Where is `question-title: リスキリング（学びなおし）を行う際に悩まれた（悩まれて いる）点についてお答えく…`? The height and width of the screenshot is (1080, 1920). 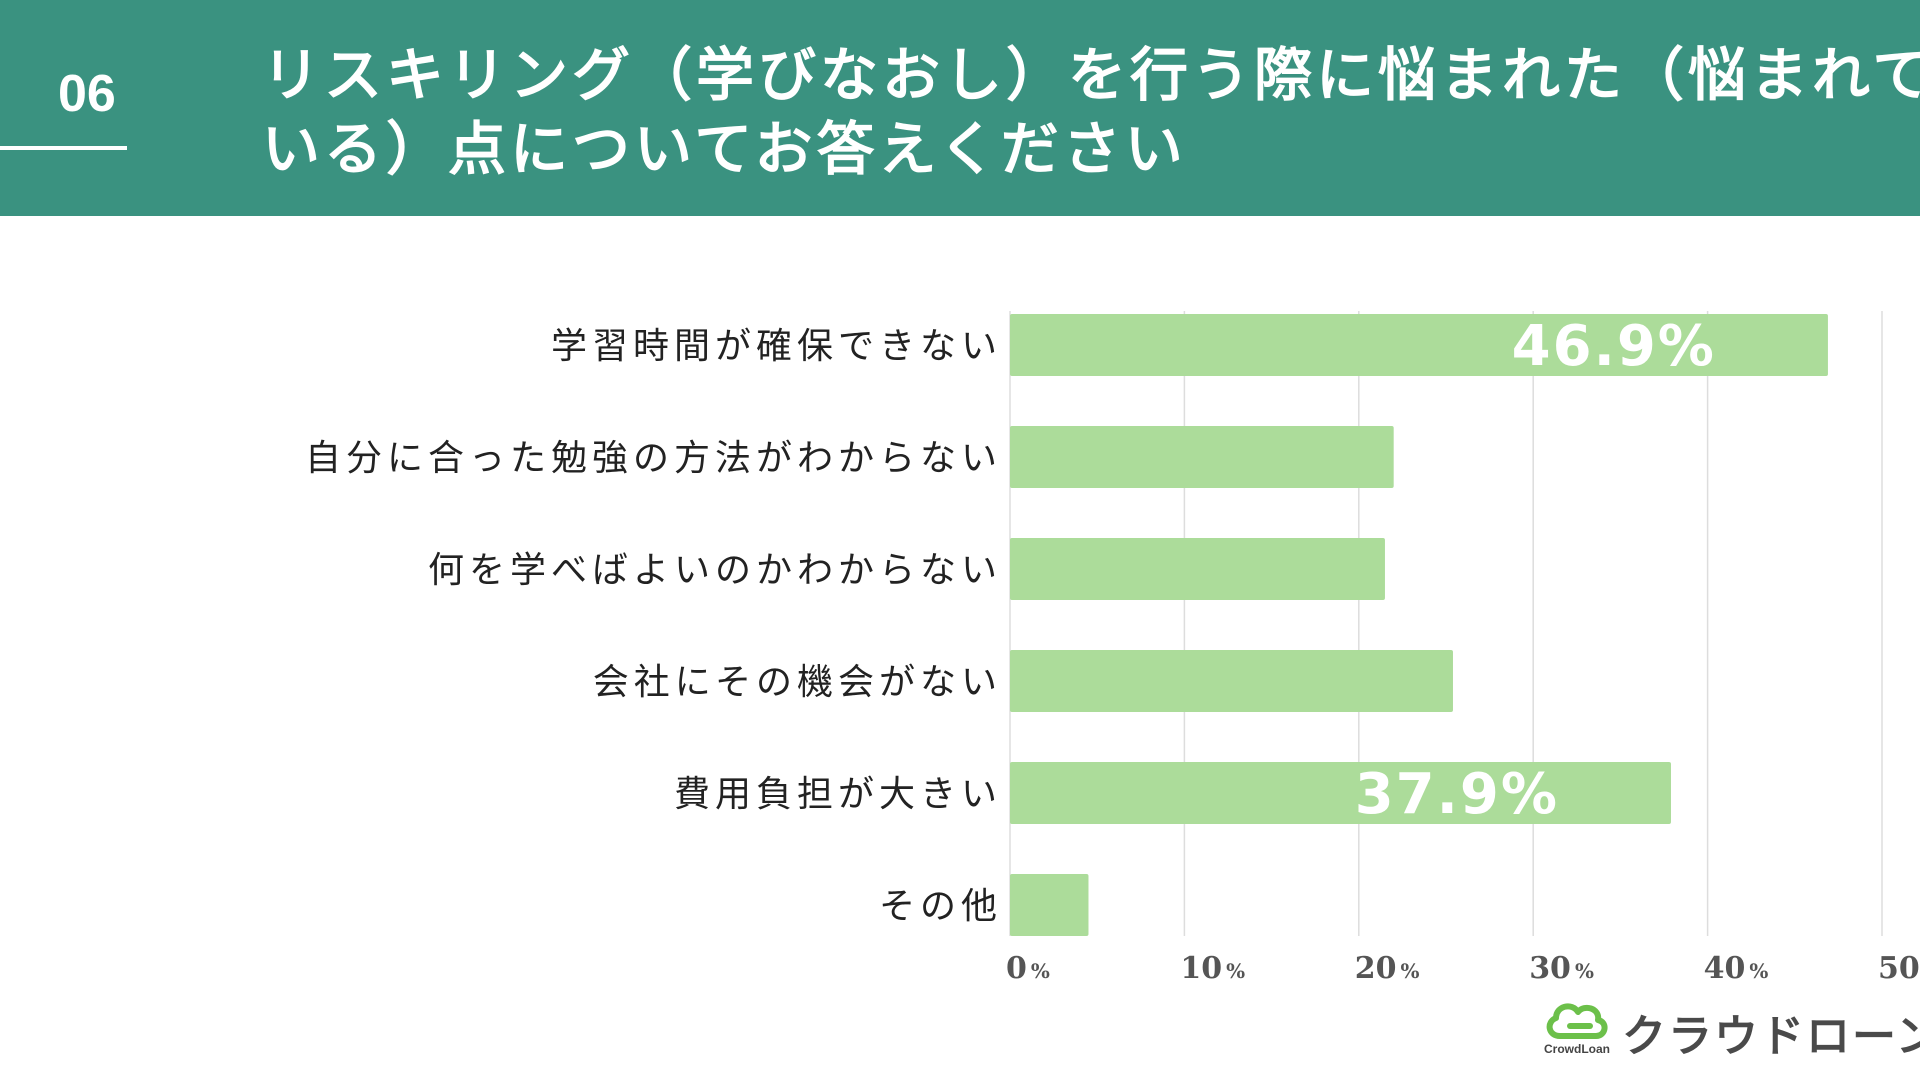
question-title: リスキリング（学びなおし）を行う際に悩まれた（悩まれて いる）点についてお答えく… is located at coordinates (1091, 112).